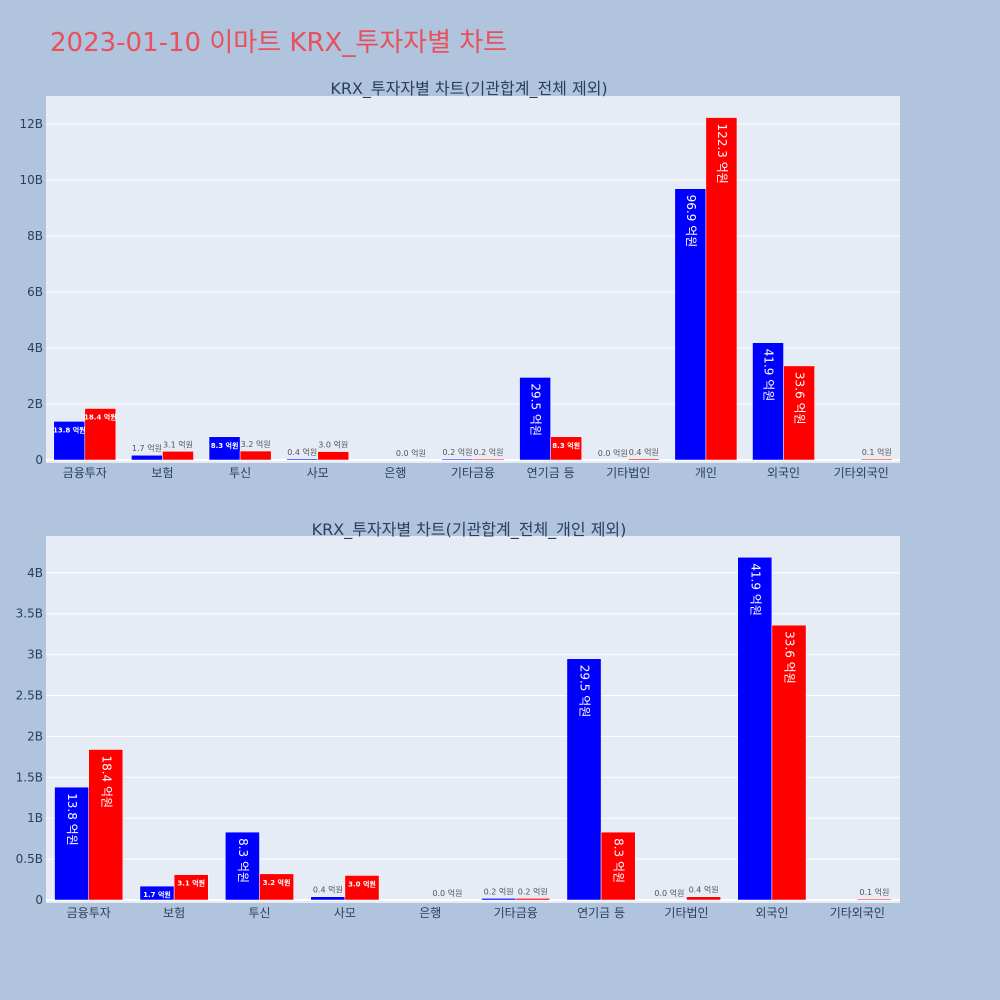 Image resolution: width=1000 pixels, height=1000 pixels. I want to click on y-tick-label: 1.5B, so click(29, 777).